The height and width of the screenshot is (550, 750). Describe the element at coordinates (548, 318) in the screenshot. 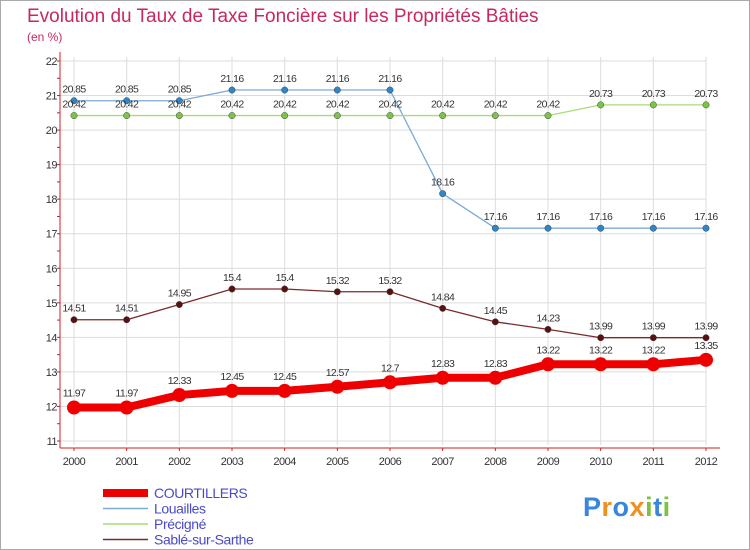

I see `data-label-sabl-sur-sarthe: 14.23` at that location.